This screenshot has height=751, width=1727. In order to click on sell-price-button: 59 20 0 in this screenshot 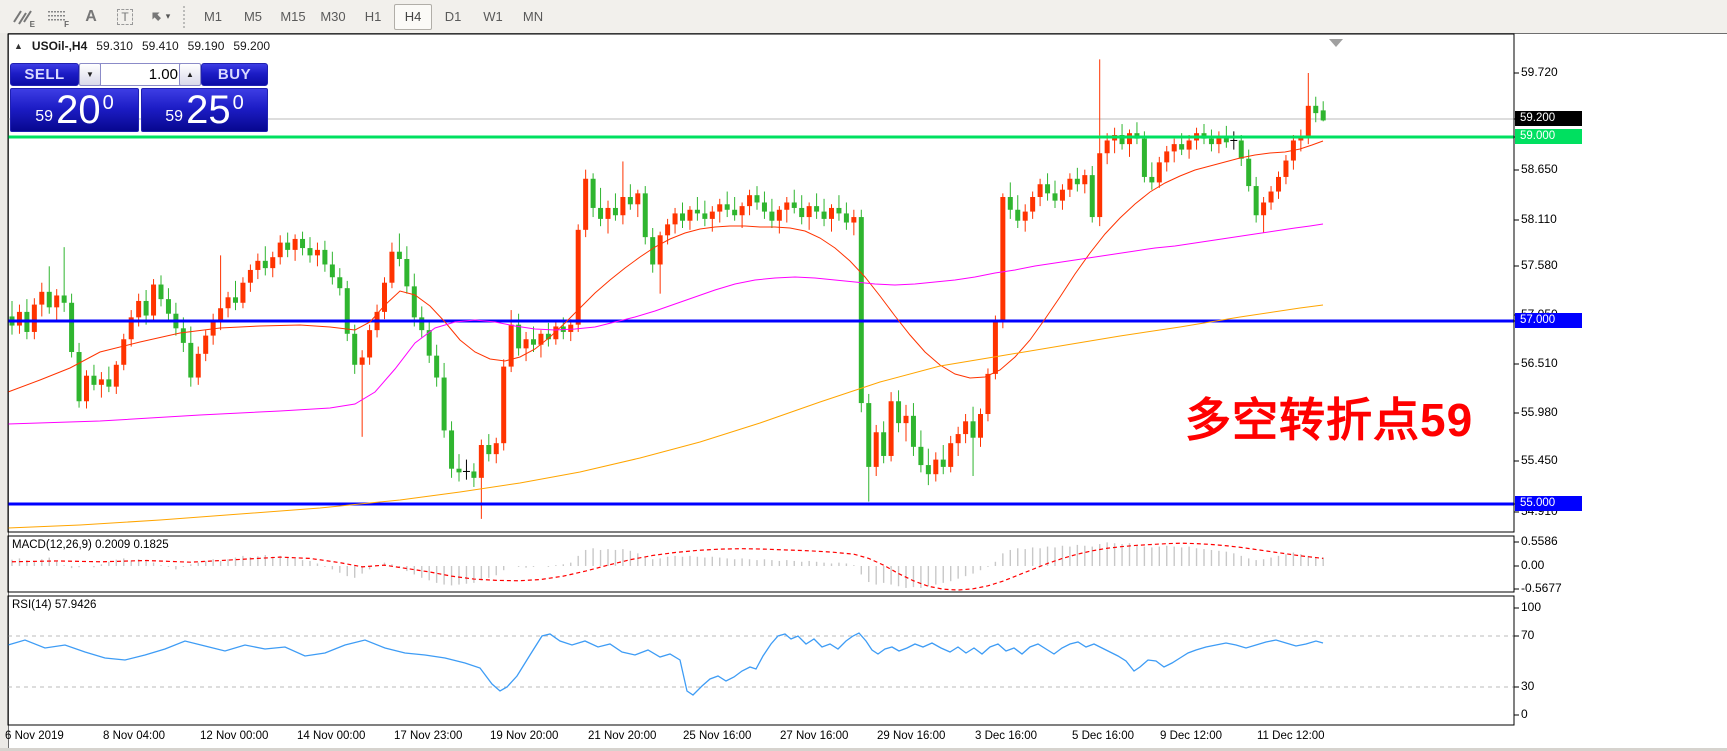, I will do `click(74, 110)`.